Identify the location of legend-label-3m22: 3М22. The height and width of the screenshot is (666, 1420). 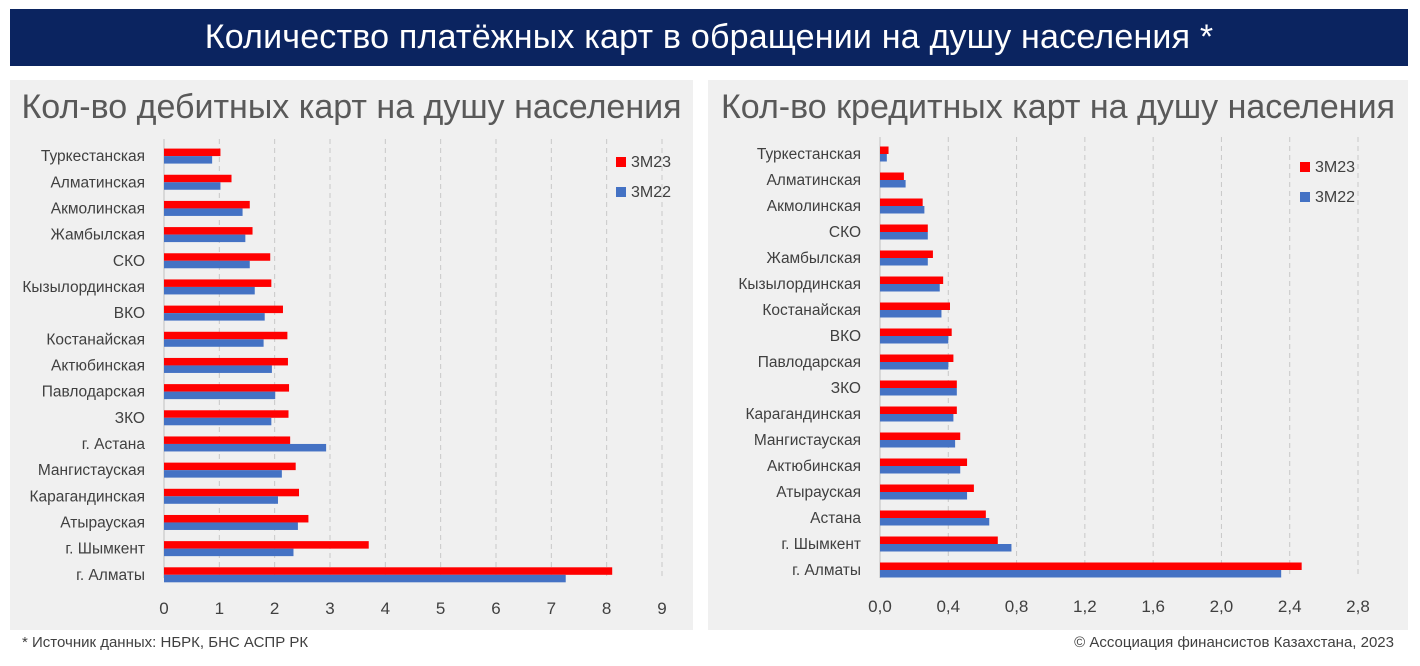
(1335, 197).